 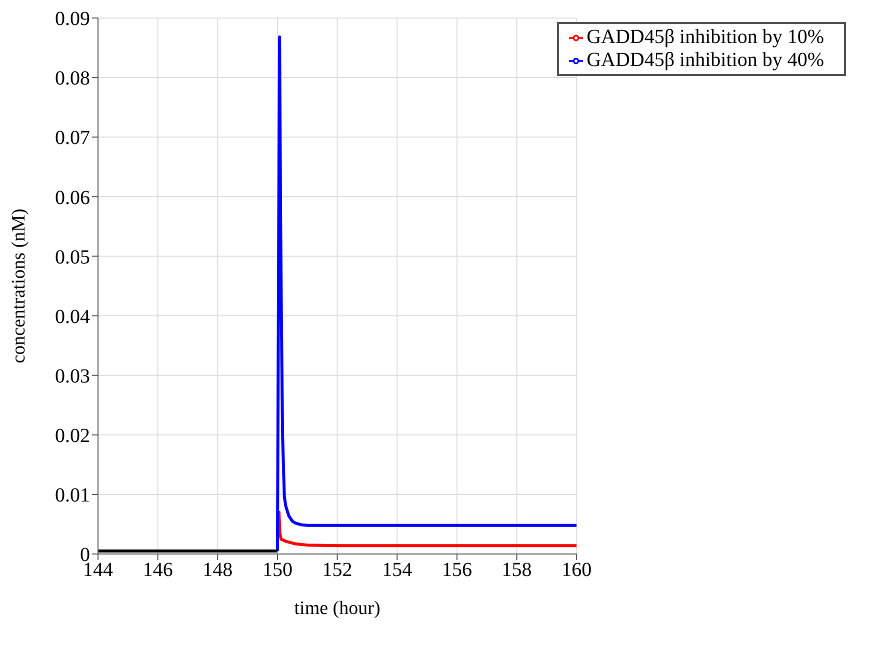 I want to click on y-axis-title: concentrations (nM), so click(x=19, y=286).